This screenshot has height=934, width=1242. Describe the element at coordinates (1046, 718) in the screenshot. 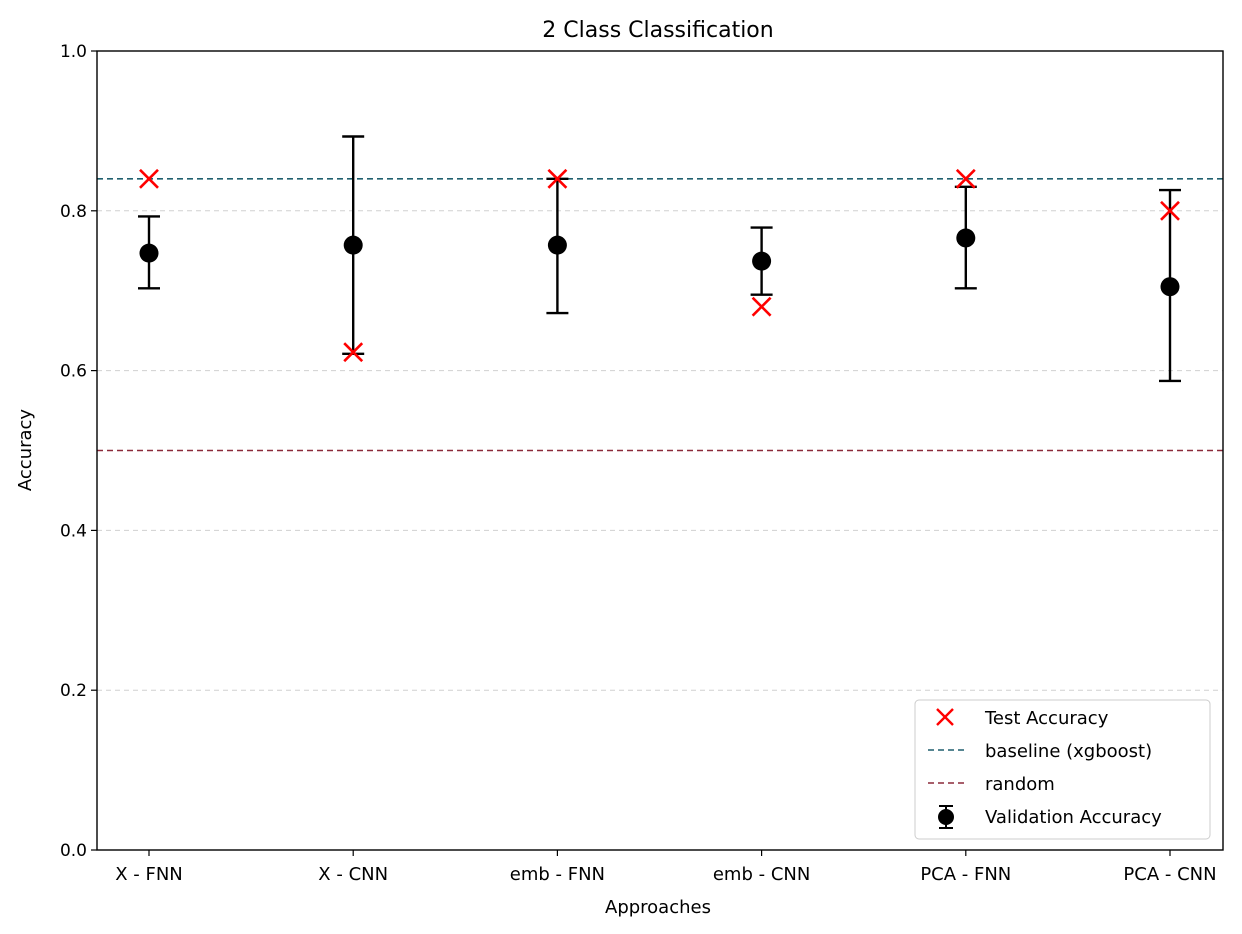

I see `legend-label-test: Test Accuracy` at that location.